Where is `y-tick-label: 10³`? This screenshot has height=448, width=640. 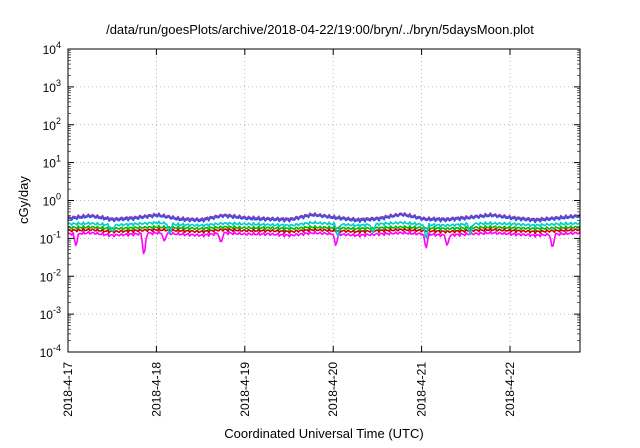 y-tick-label: 10³ is located at coordinates (52, 86).